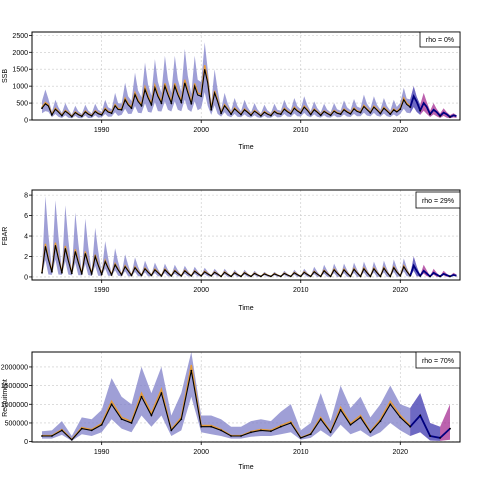 The width and height of the screenshot is (480, 480). Describe the element at coordinates (20, 70) in the screenshot. I see `ssb-y-tick-label: 1500` at that location.